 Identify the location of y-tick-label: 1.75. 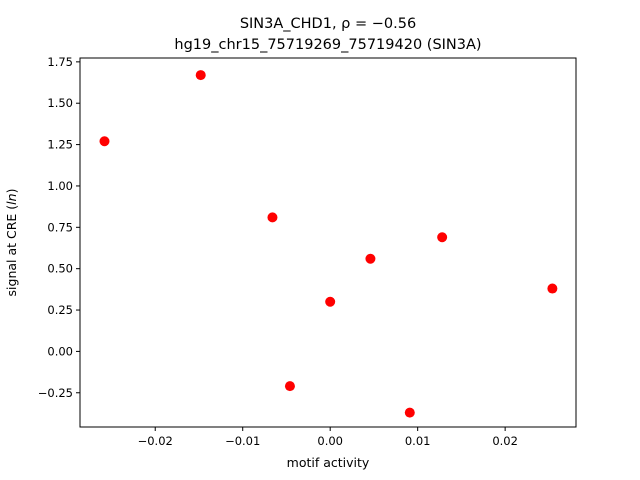
(60, 62).